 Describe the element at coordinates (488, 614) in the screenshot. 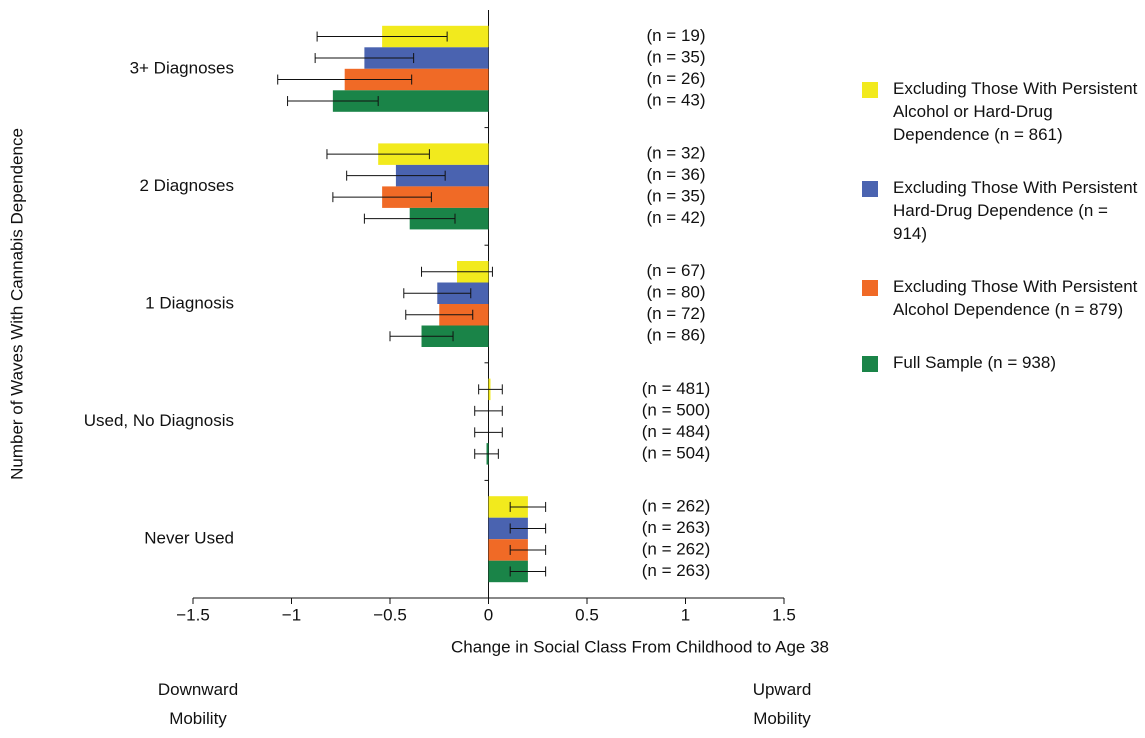

I see `x-tick-label: 0` at that location.